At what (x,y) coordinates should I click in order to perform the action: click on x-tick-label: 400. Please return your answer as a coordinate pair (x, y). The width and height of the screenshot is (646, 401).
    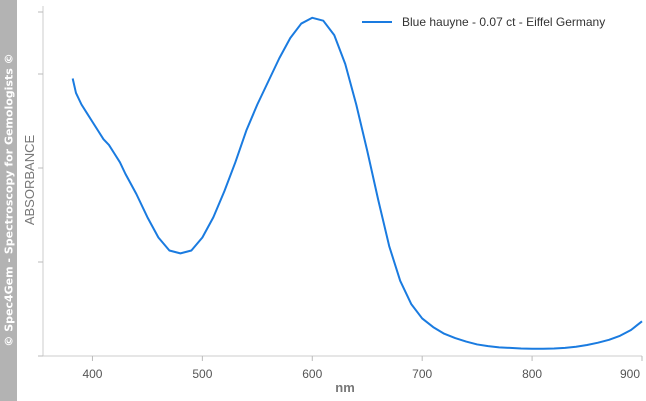
    Looking at the image, I should click on (92, 374).